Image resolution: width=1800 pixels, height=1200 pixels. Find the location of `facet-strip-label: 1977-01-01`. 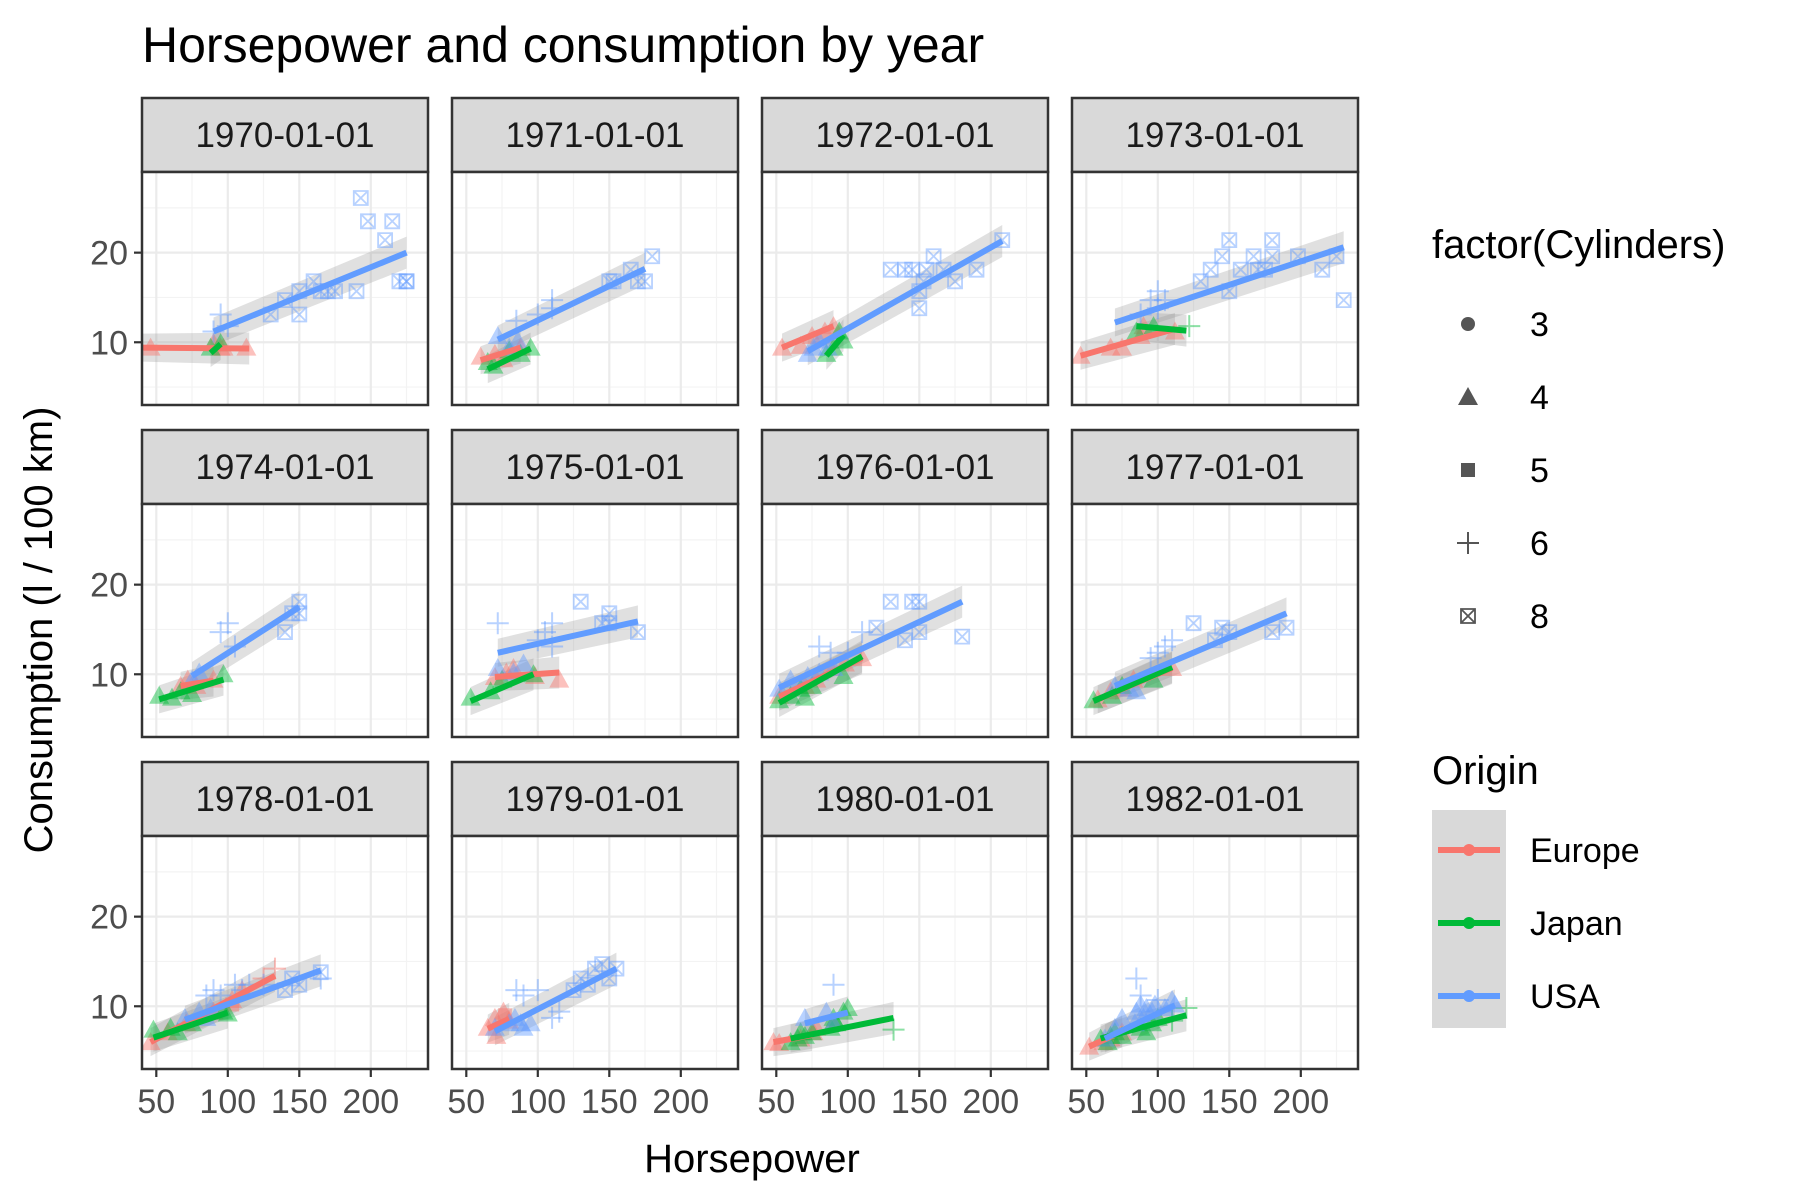

facet-strip-label: 1977-01-01 is located at coordinates (1214, 467).